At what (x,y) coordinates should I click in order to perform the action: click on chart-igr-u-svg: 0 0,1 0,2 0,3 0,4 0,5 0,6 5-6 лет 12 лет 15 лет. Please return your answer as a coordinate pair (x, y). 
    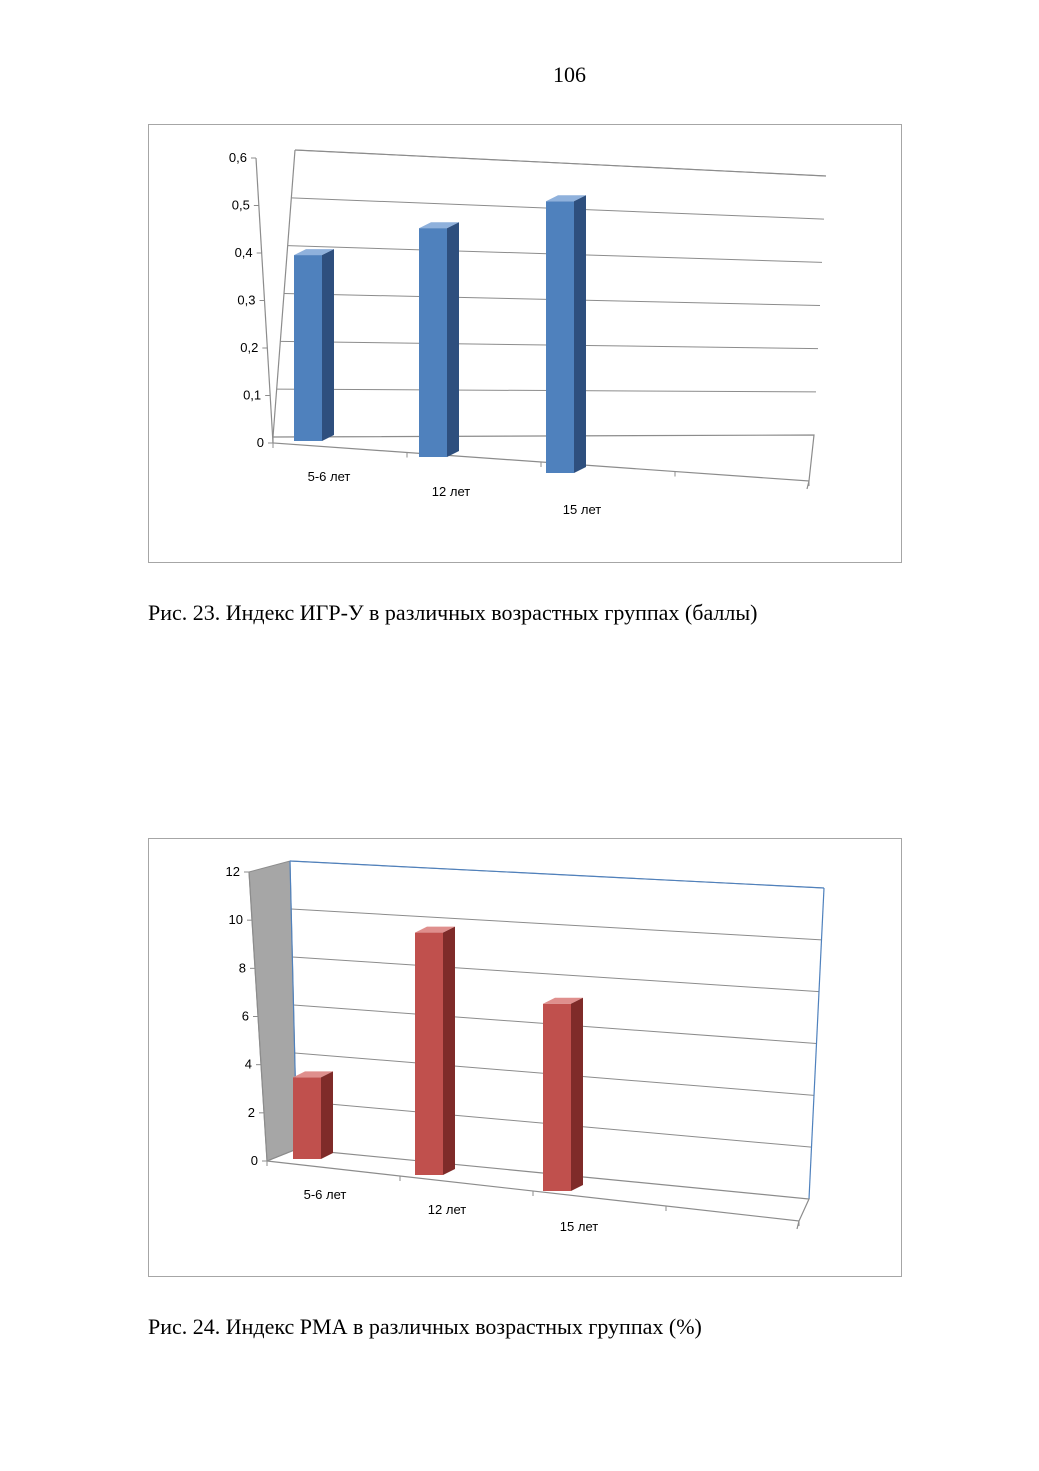
    Looking at the image, I should click on (528, 333).